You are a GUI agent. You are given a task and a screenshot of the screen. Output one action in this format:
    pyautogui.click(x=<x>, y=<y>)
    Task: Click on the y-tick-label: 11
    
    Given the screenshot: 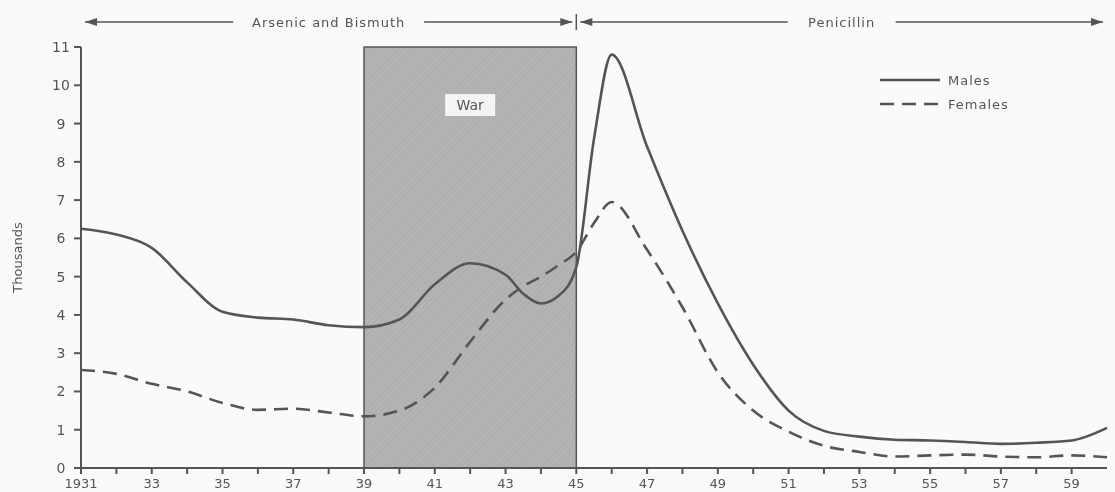 What is the action you would take?
    pyautogui.click(x=61, y=47)
    